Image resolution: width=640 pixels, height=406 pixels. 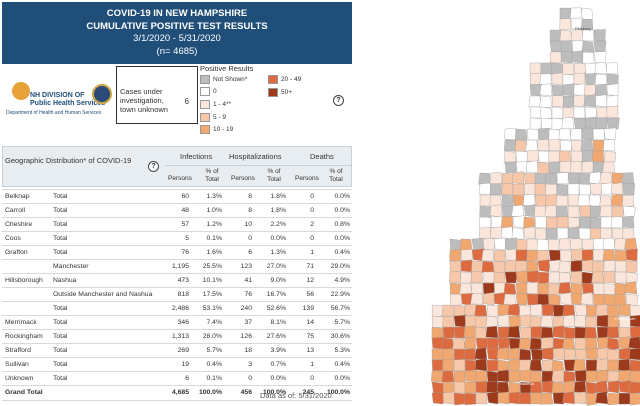 What do you see at coordinates (338, 100) in the screenshot?
I see `help-icon: ?` at bounding box center [338, 100].